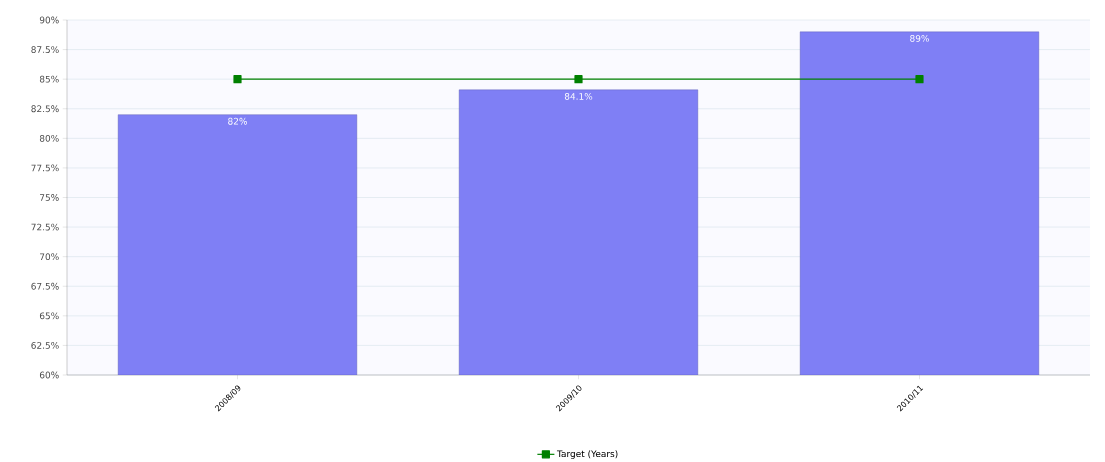  What do you see at coordinates (49, 79) in the screenshot?
I see `y-tick-label: 85%` at bounding box center [49, 79].